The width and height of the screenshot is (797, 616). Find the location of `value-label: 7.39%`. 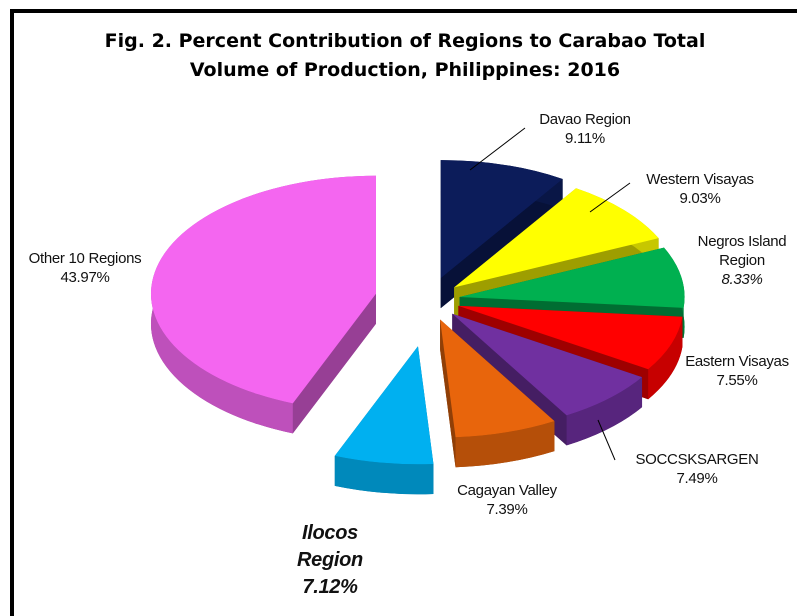

value-label: 7.39% is located at coordinates (507, 509).